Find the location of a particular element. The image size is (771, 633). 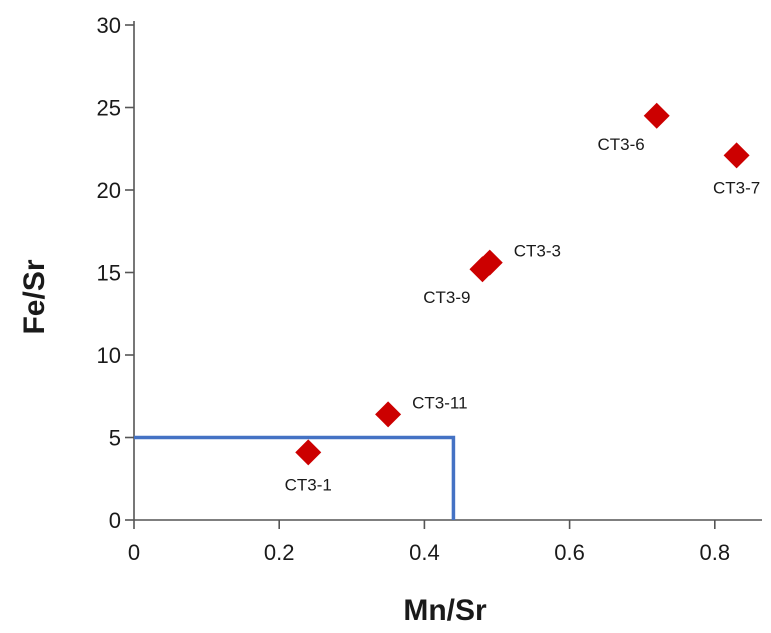

x-tick-label: 0 is located at coordinates (134, 552).